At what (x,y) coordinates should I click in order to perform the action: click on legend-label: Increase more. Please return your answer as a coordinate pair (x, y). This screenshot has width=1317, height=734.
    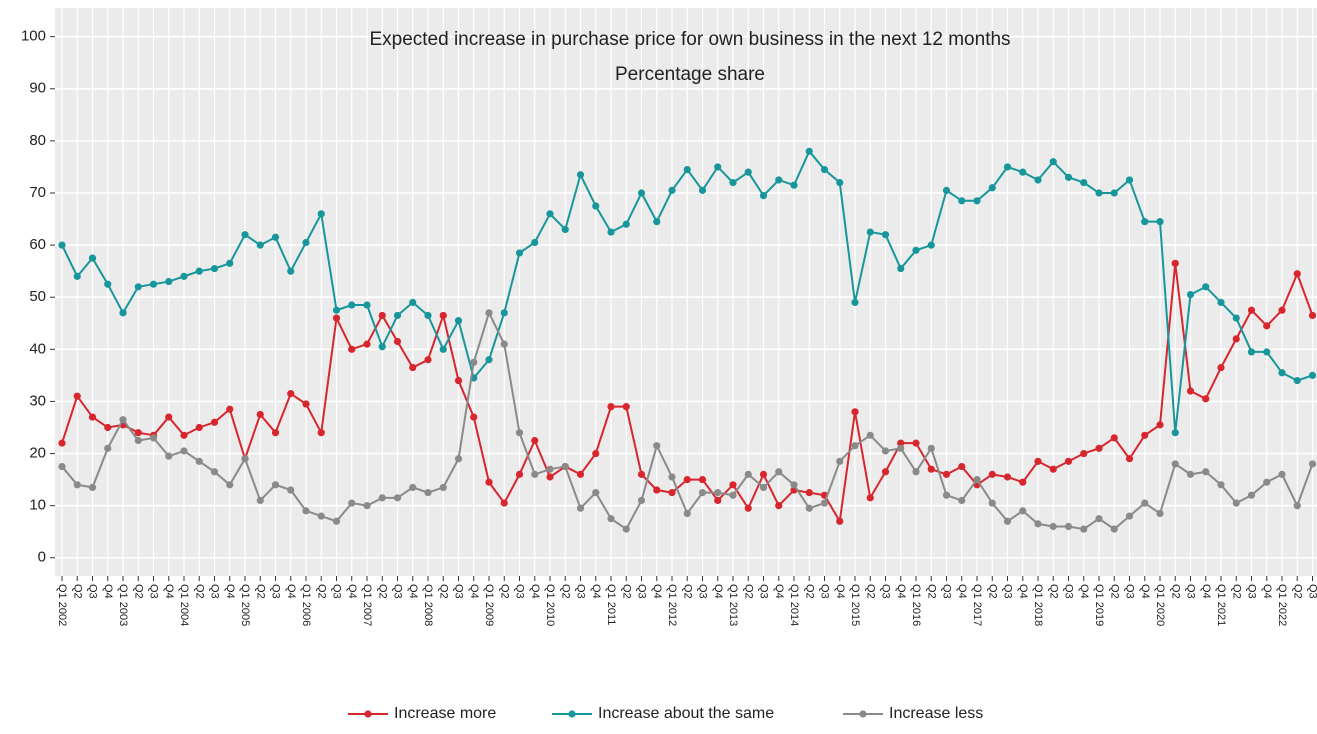
    Looking at the image, I should click on (445, 713).